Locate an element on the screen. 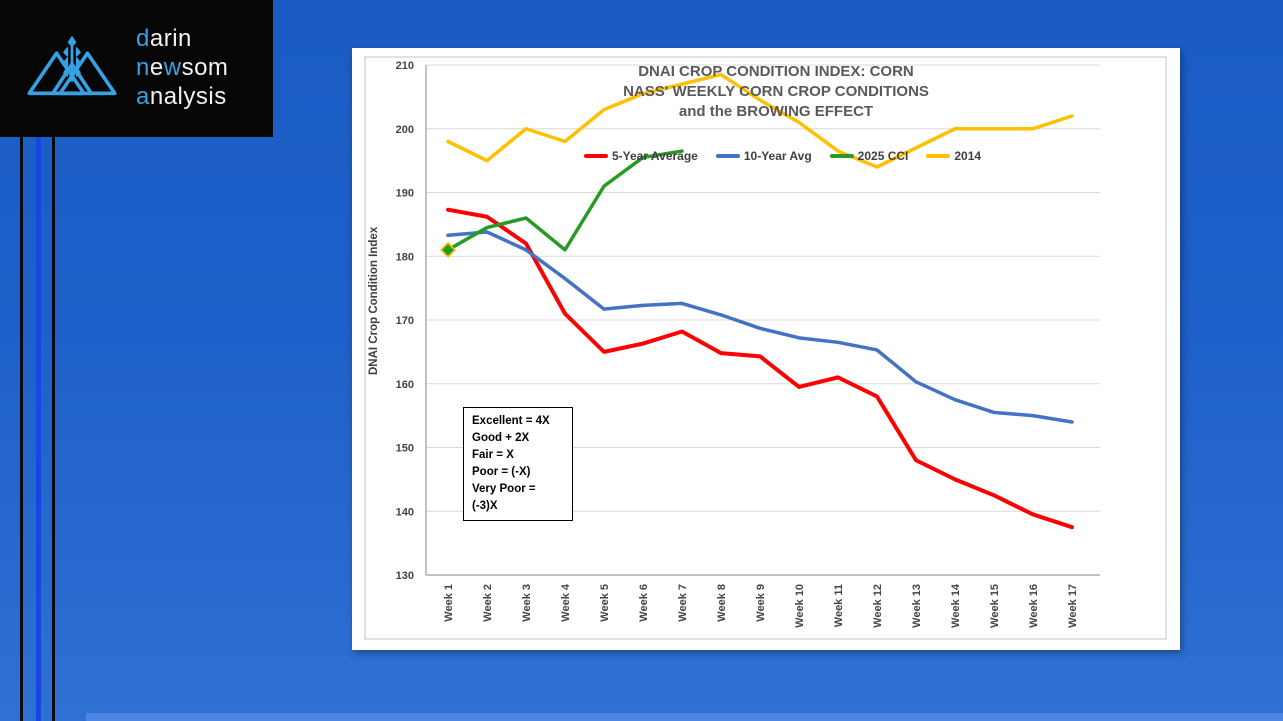 This screenshot has width=1283, height=721. x-tick-label: Week 8 is located at coordinates (722, 603).